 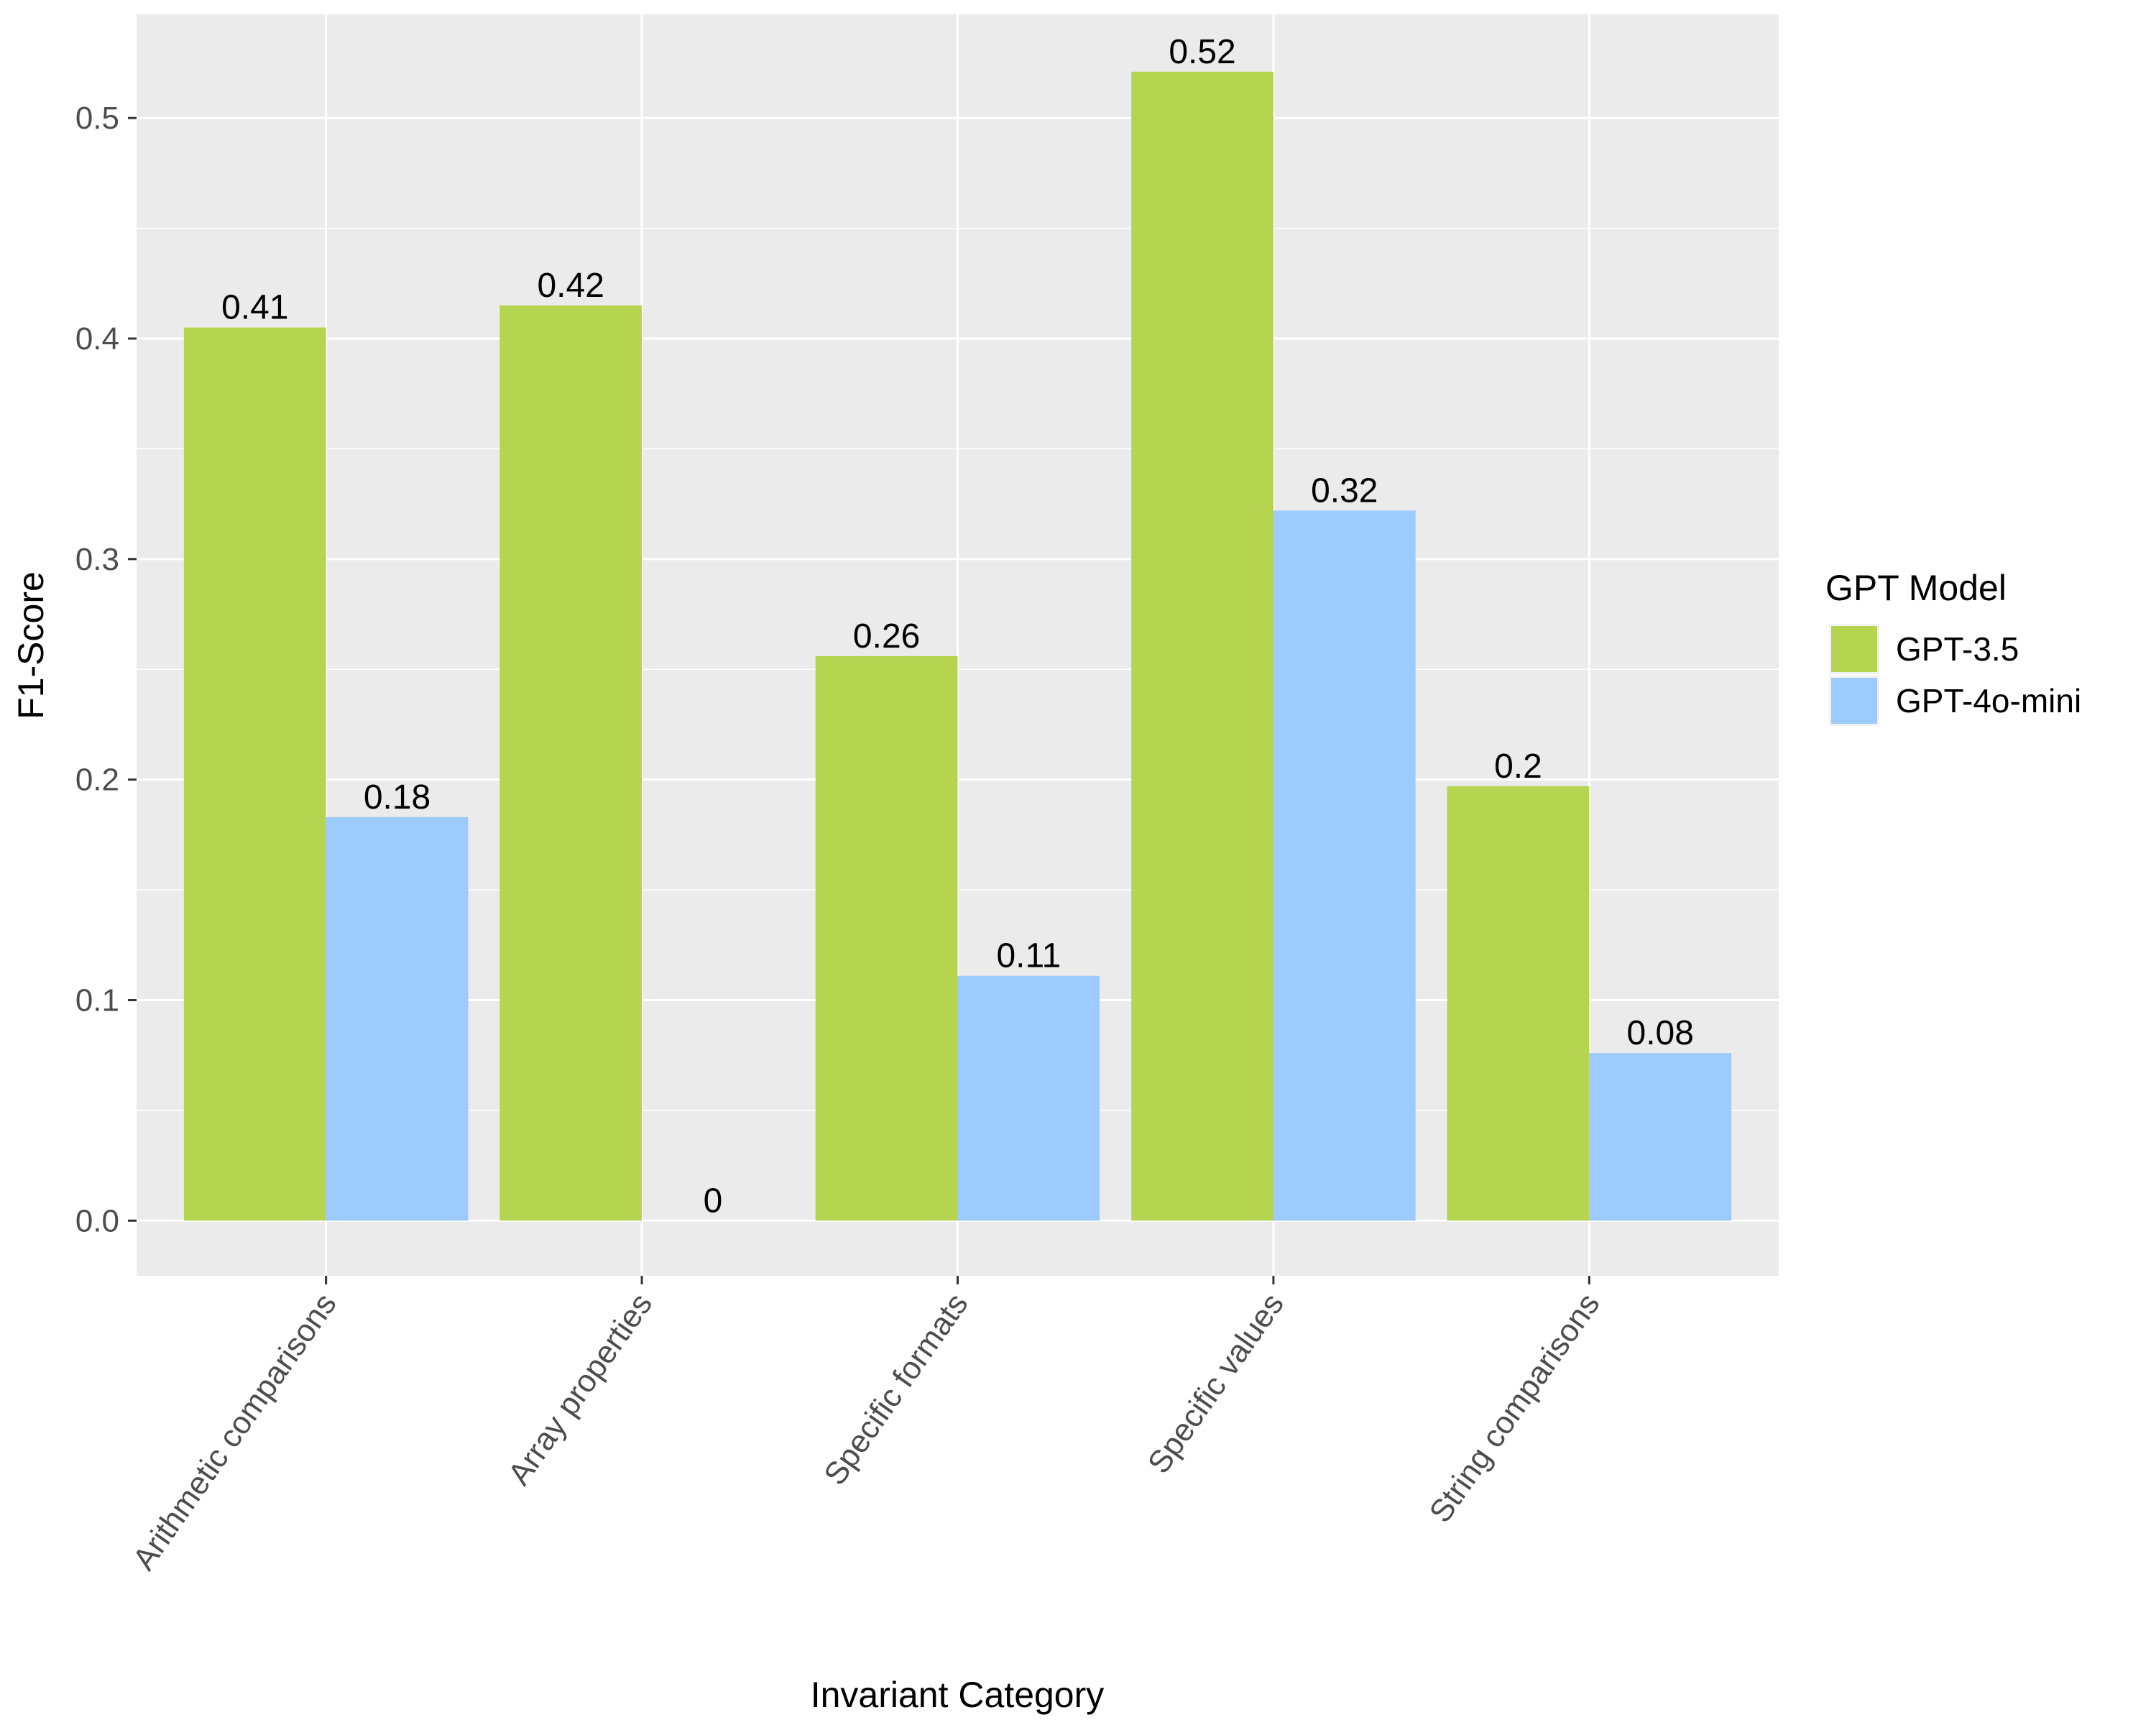 I want to click on y-tick-label: 0.2, so click(x=97, y=780).